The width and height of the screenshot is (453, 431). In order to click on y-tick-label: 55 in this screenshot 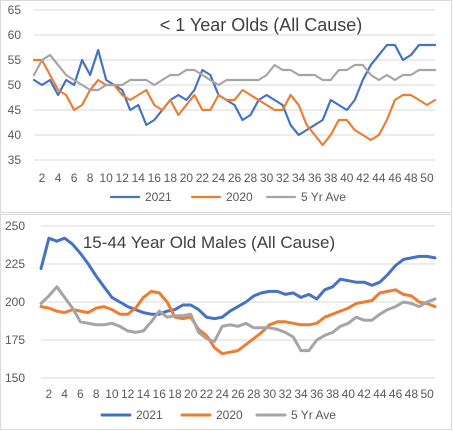, I will do `click(15, 60)`.